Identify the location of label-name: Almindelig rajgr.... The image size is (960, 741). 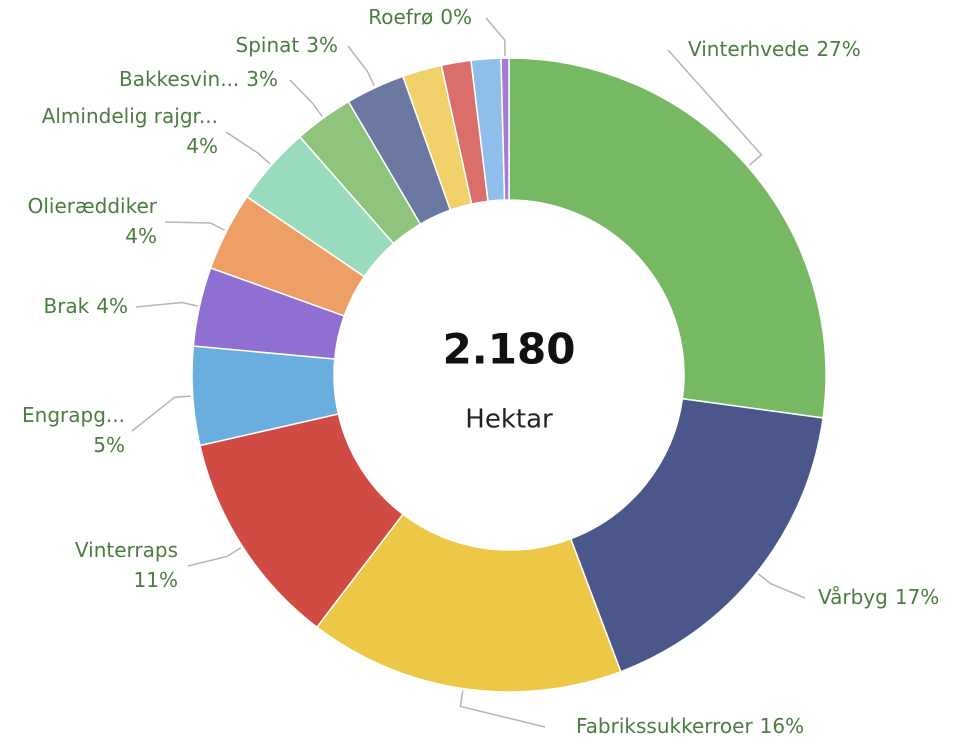
(130, 116).